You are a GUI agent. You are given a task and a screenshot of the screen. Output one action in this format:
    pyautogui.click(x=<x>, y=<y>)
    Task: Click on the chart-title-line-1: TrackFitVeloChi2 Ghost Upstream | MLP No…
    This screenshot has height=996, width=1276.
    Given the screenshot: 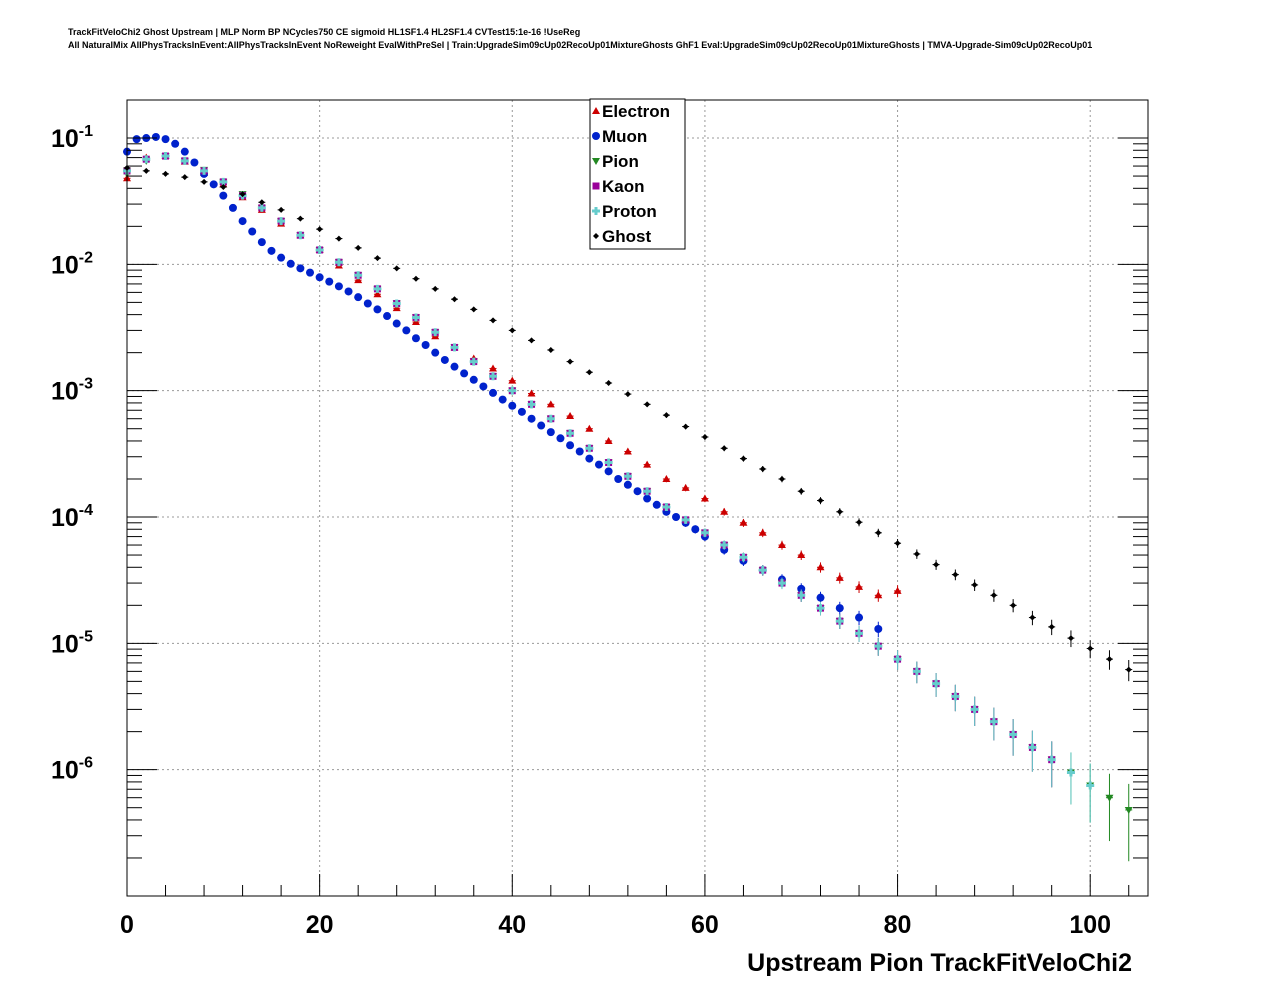 What is the action you would take?
    pyautogui.click(x=324, y=32)
    